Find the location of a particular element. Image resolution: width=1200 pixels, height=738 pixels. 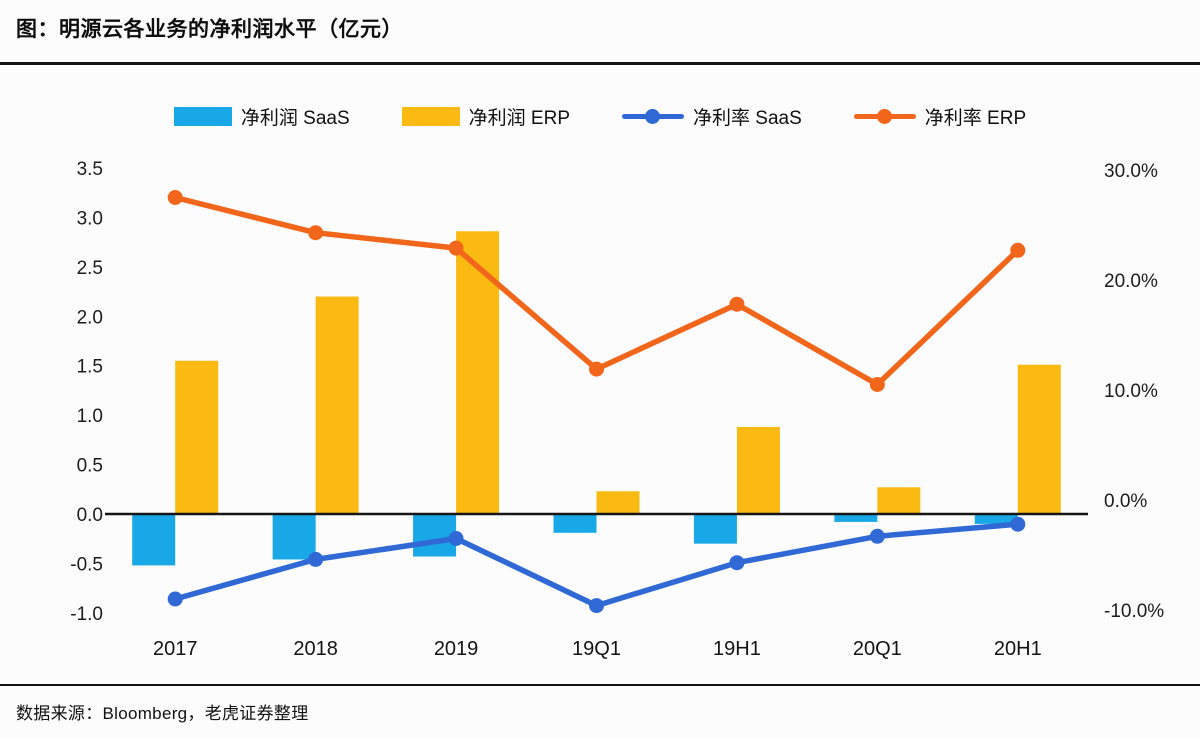

x-axis-label-2018: 2018 is located at coordinates (315, 649).